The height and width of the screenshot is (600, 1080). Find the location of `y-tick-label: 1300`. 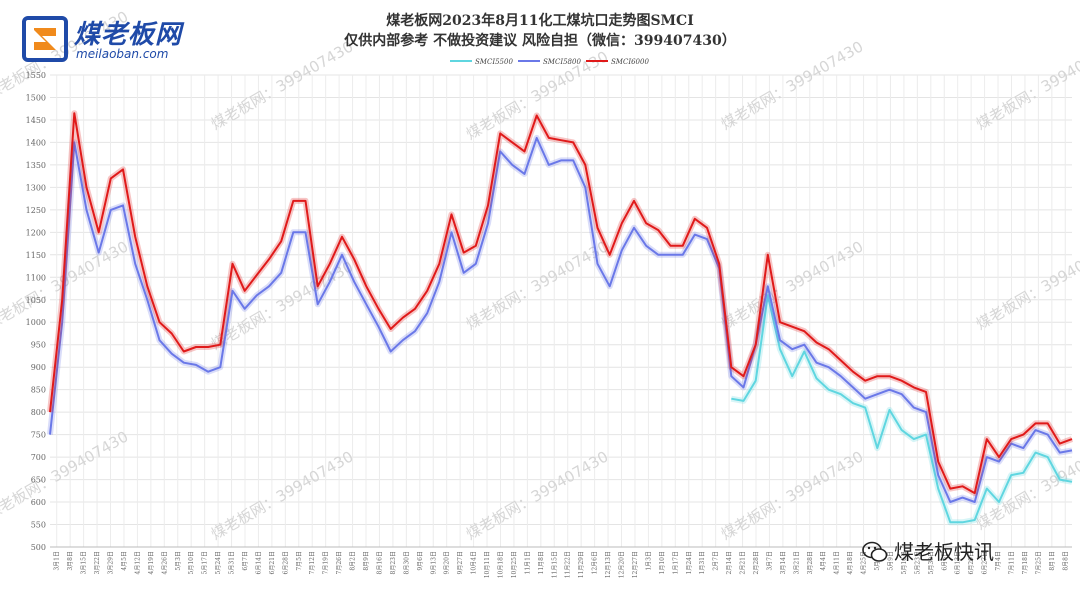

y-tick-label: 1300 is located at coordinates (36, 187).